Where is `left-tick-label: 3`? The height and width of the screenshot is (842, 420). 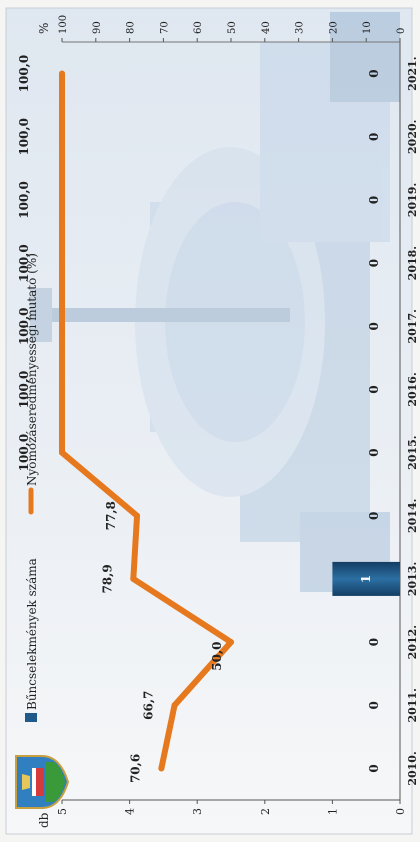 left-tick-label: 3 is located at coordinates (197, 811).